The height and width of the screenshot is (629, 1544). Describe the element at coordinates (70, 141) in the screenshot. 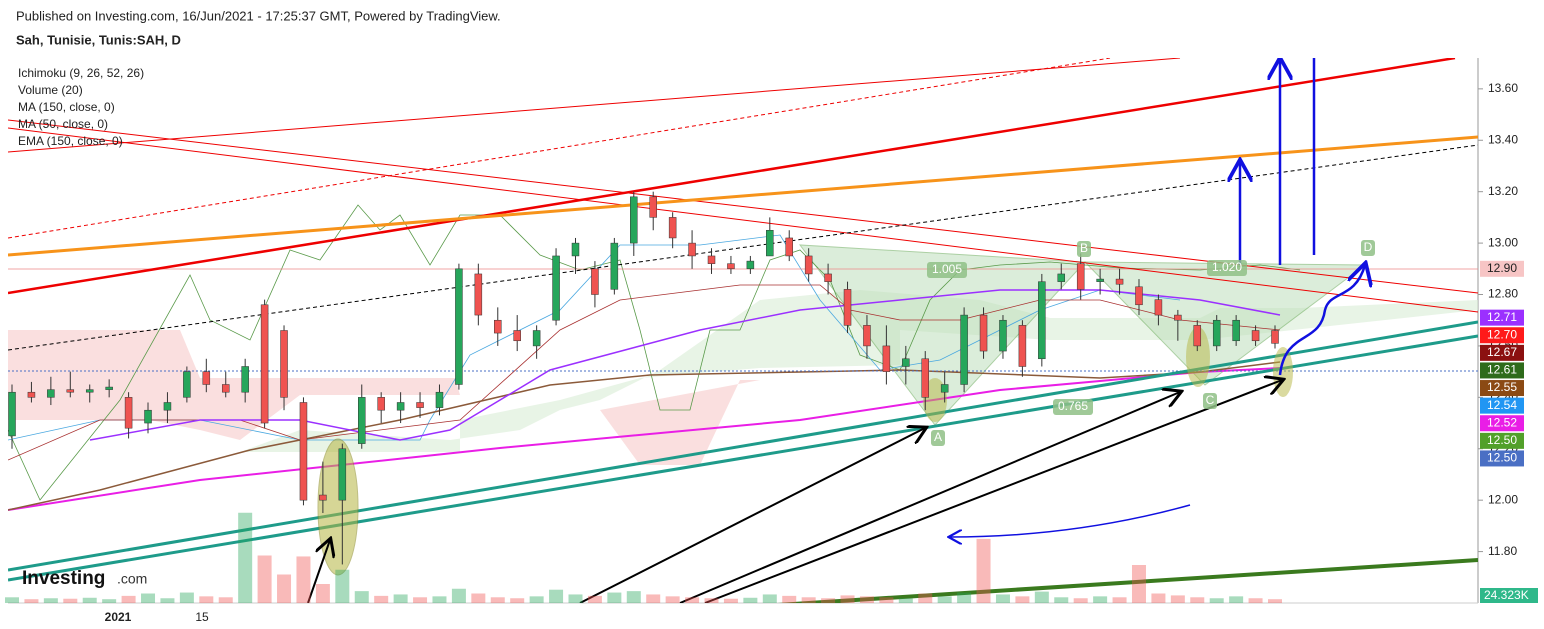

I see `indicator-label: EMA (150, close, 0)` at that location.